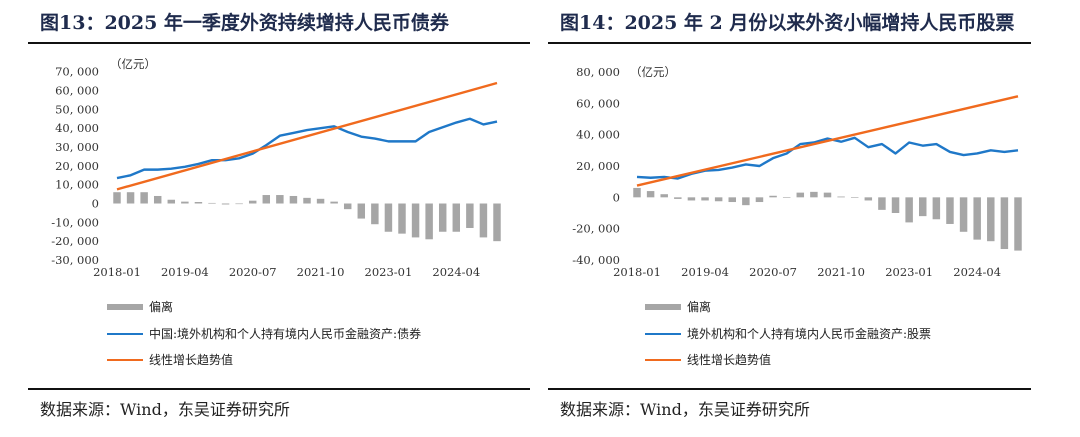 This screenshot has width=1080, height=437. Describe the element at coordinates (596, 260) in the screenshot. I see `y-tick-label: -40, 000` at that location.